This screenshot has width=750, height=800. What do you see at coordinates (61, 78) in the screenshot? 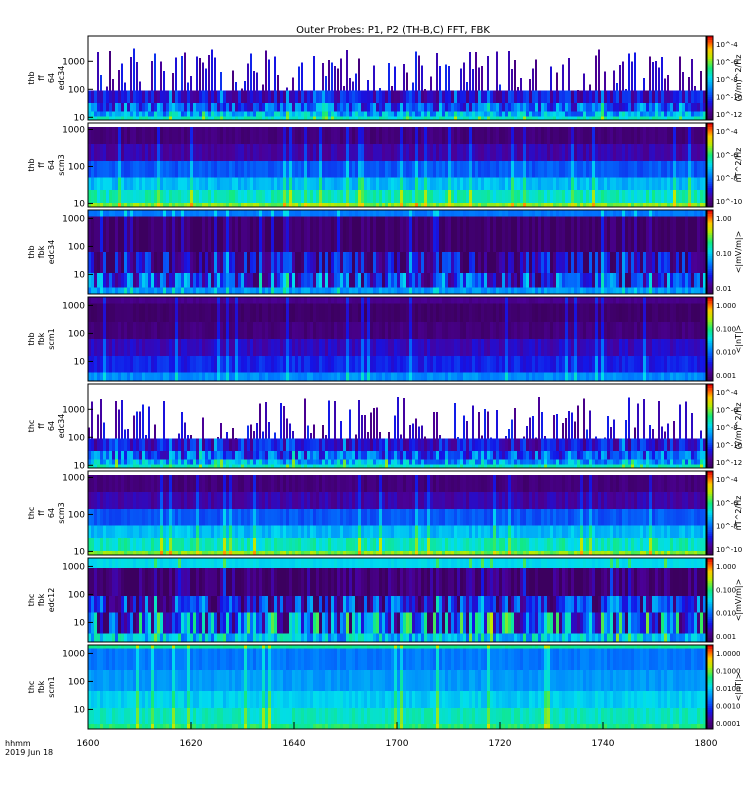
I see `panel-label-line: edc34` at bounding box center [61, 78].